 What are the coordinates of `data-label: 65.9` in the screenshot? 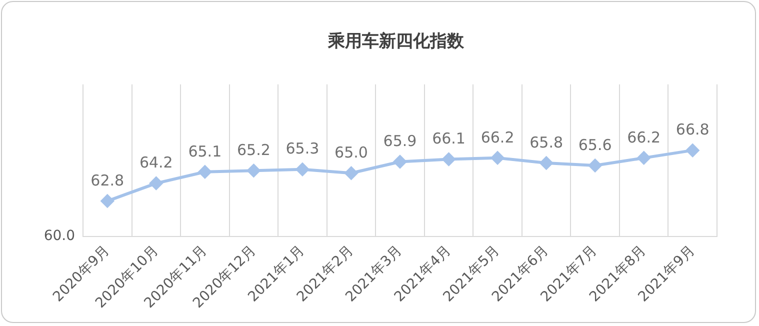 It's located at (400, 141).